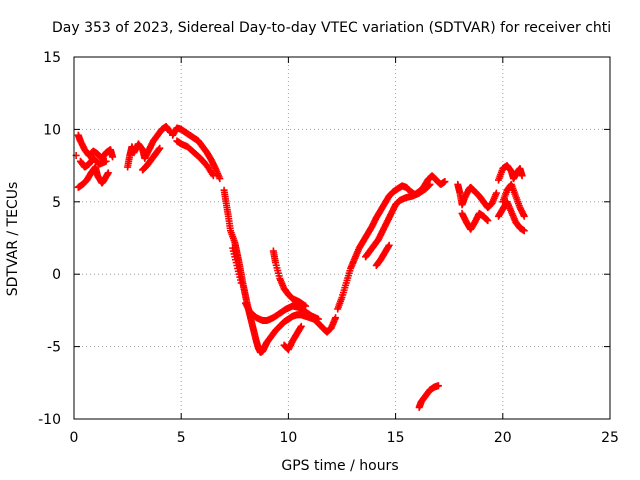  What do you see at coordinates (610, 438) in the screenshot?
I see `x-tick-label: 25` at bounding box center [610, 438].